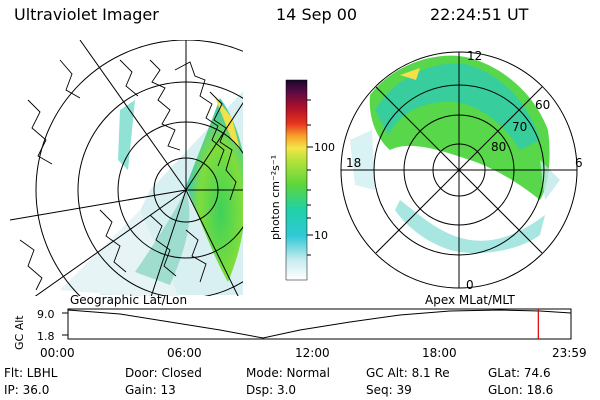  Describe the element at coordinates (321, 235) in the screenshot. I see `colorbar-tick-10: 10` at that location.